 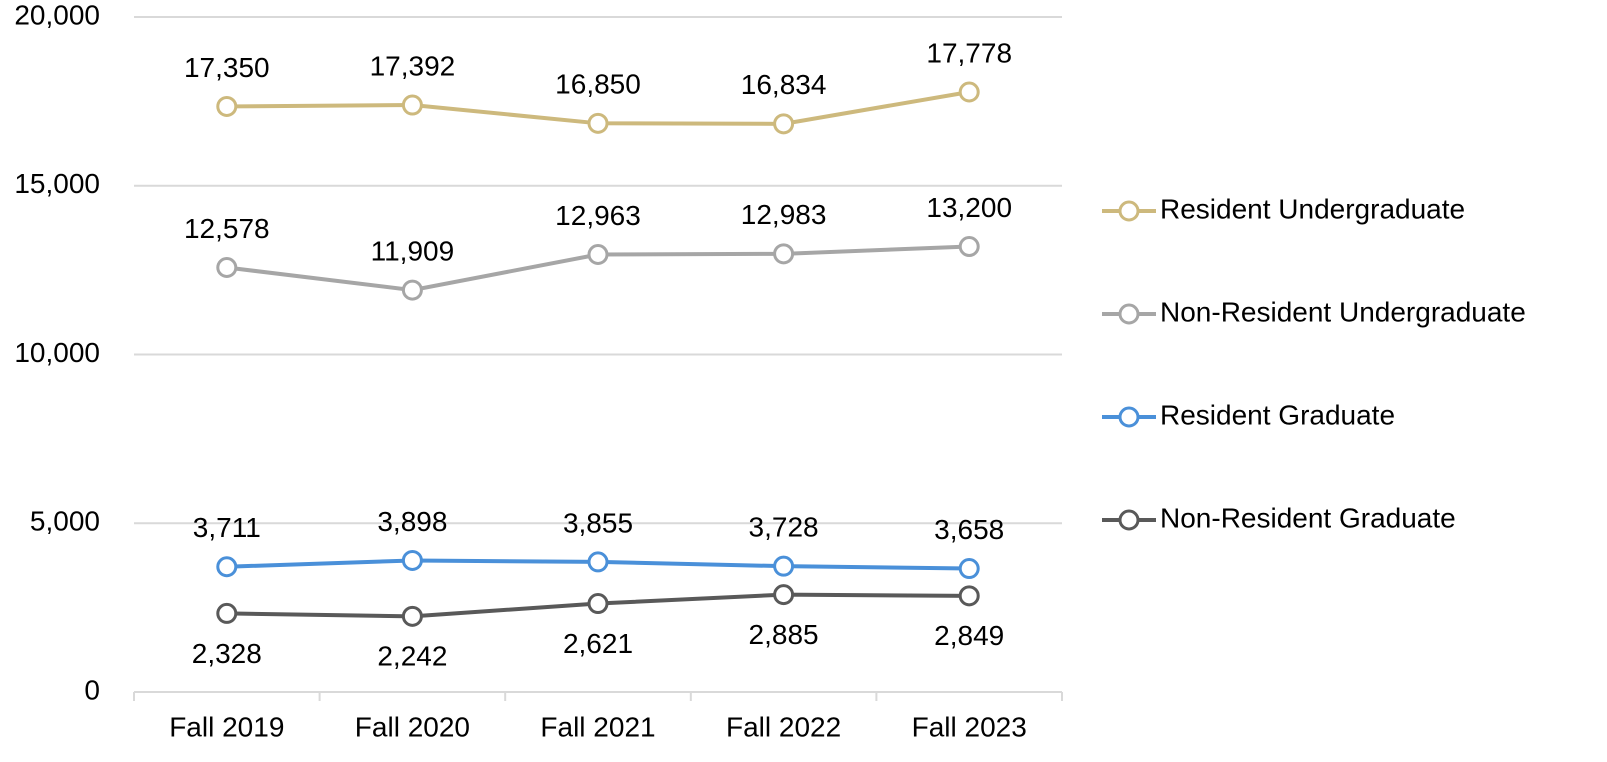 I want to click on data-label: 3,728, so click(x=784, y=527).